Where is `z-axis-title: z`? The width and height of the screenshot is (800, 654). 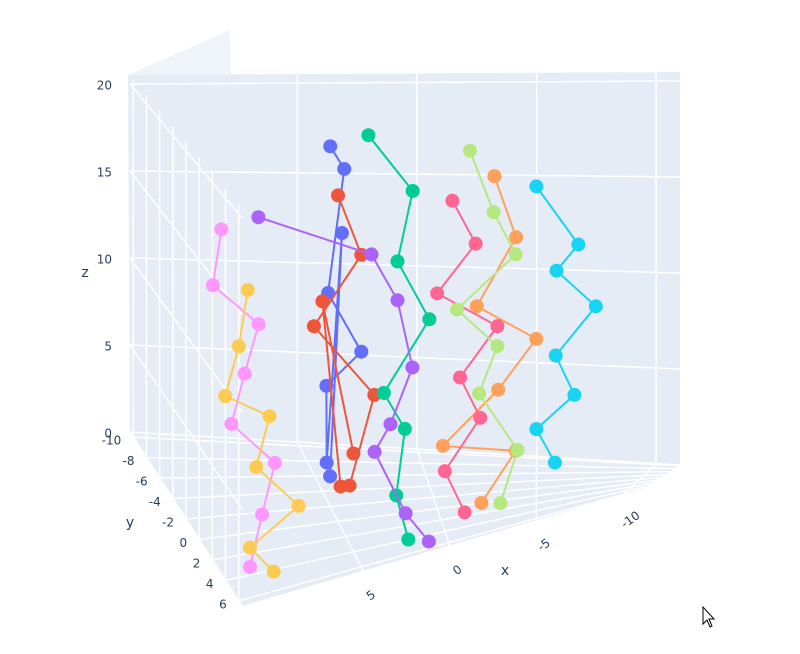
z-axis-title: z is located at coordinates (84, 273).